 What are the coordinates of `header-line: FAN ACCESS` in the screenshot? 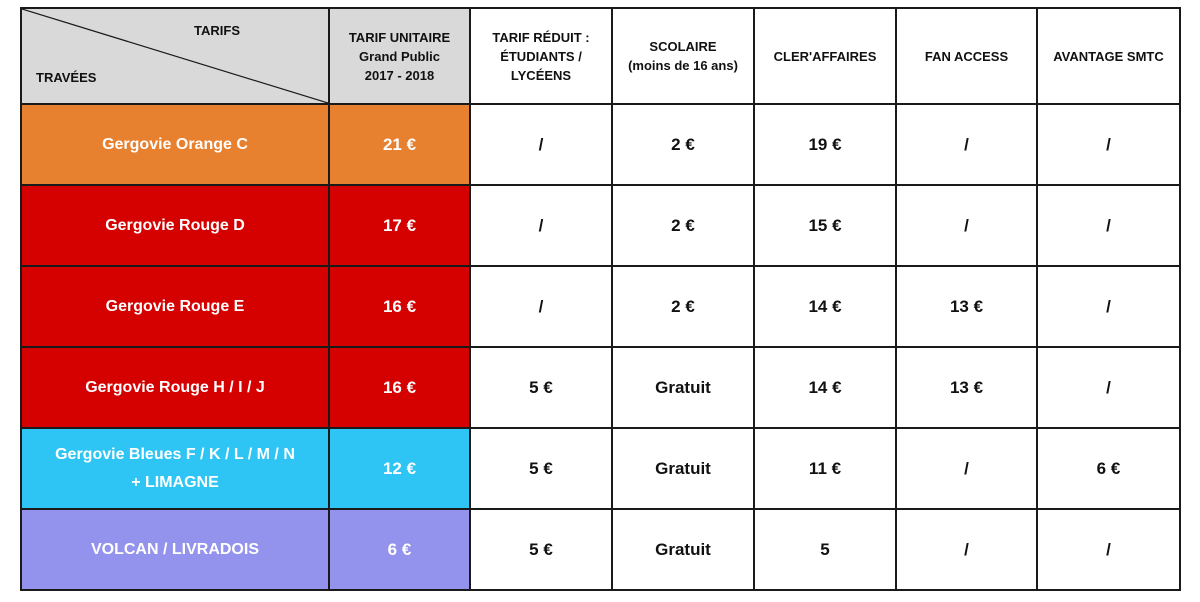 It's located at (966, 56).